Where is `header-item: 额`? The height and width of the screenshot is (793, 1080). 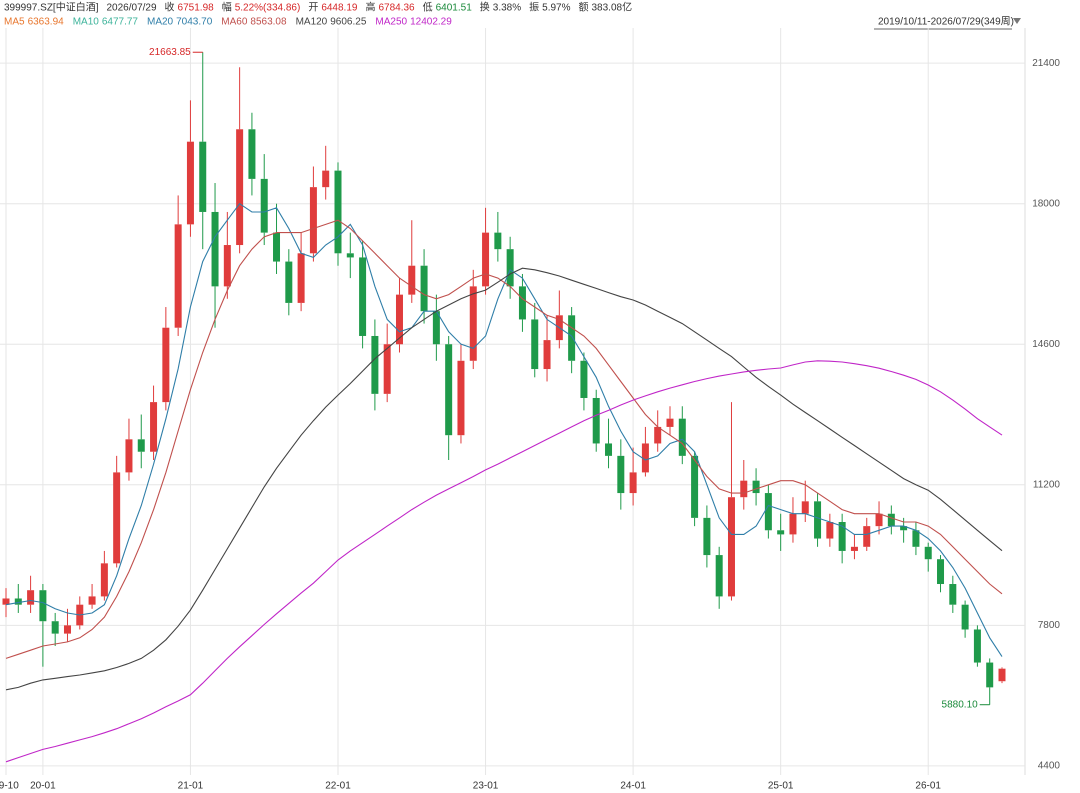
header-item: 额 is located at coordinates (584, 7).